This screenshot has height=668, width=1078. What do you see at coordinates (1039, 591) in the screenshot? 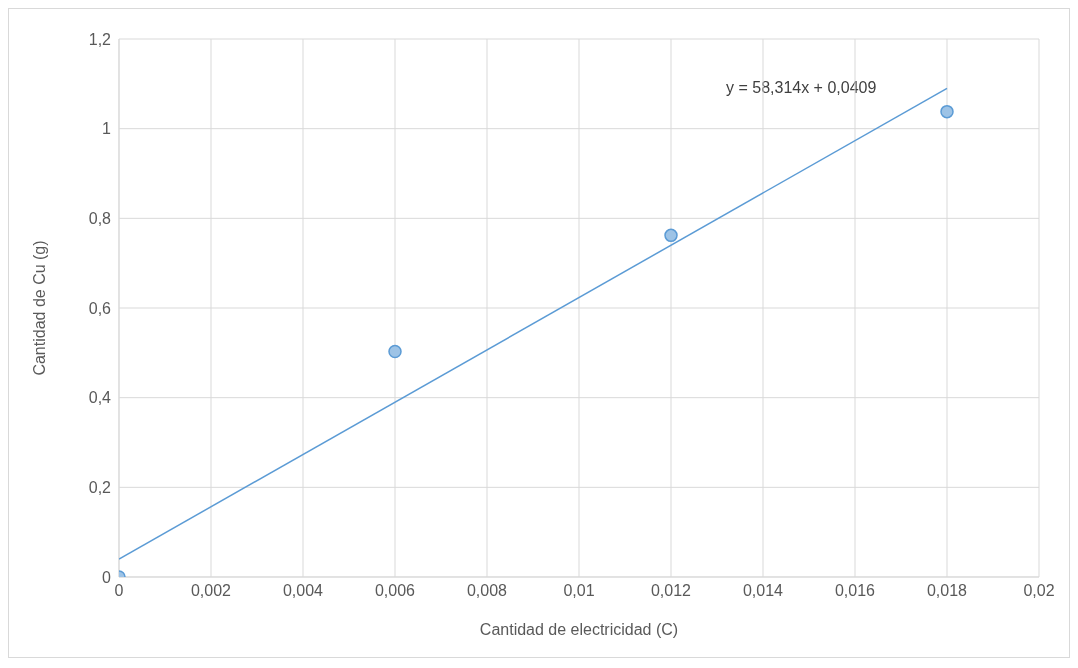
I see `x-tick-label: 0,02` at bounding box center [1039, 591].